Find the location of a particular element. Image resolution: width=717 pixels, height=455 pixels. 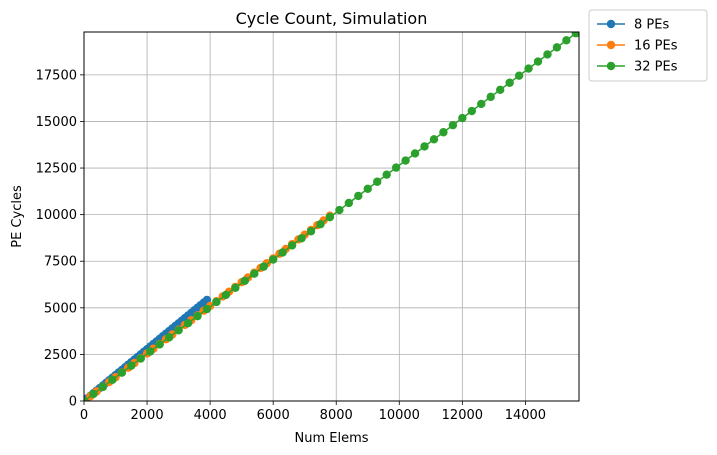

y-axis-label: PE Cycles is located at coordinates (17, 216).